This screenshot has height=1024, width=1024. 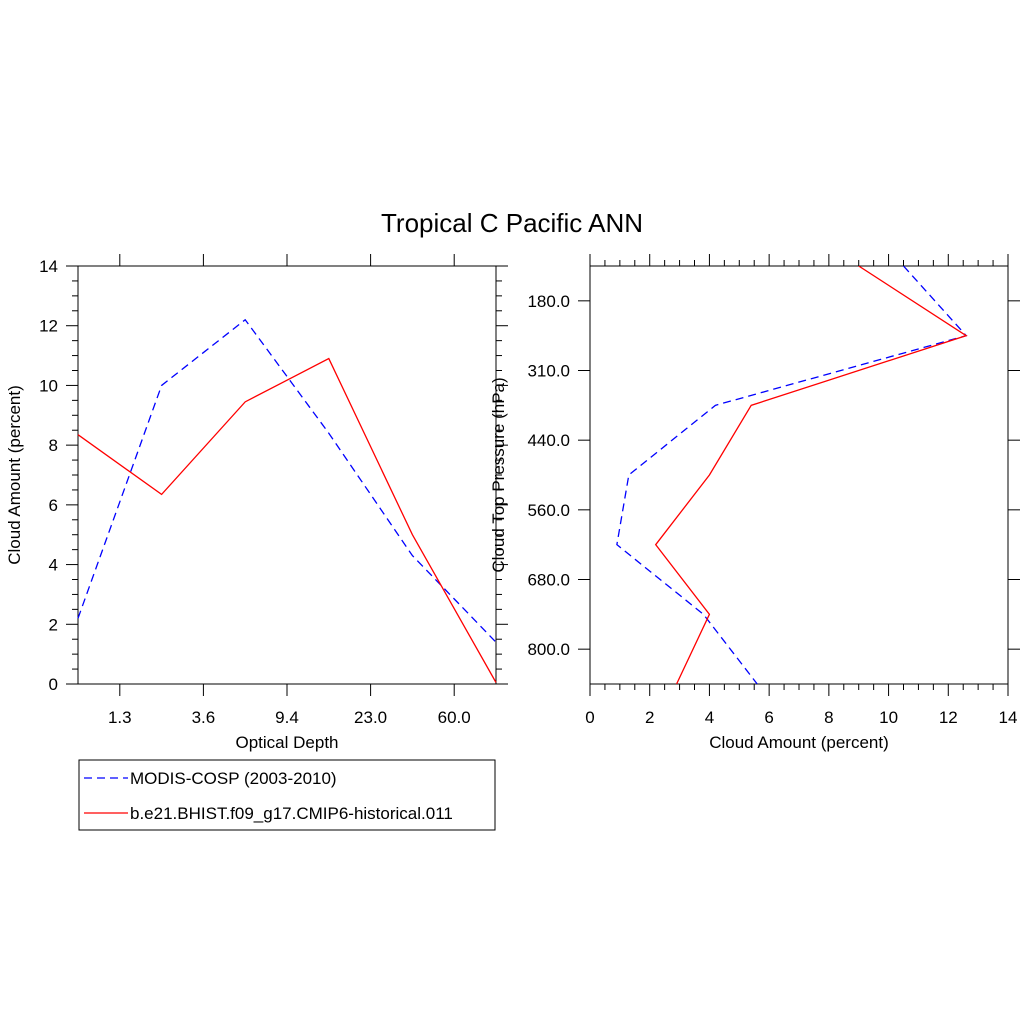 What do you see at coordinates (548, 649) in the screenshot?
I see `right-y-tick-label: 800.0` at bounding box center [548, 649].